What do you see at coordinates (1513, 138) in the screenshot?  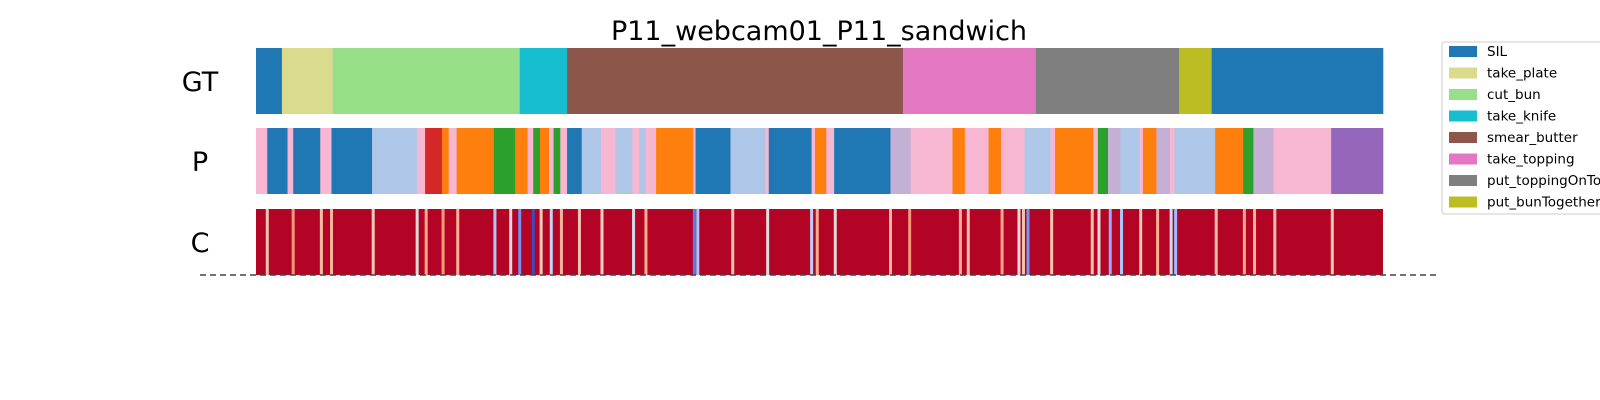 I see `legend-entry: smear_butter` at bounding box center [1513, 138].